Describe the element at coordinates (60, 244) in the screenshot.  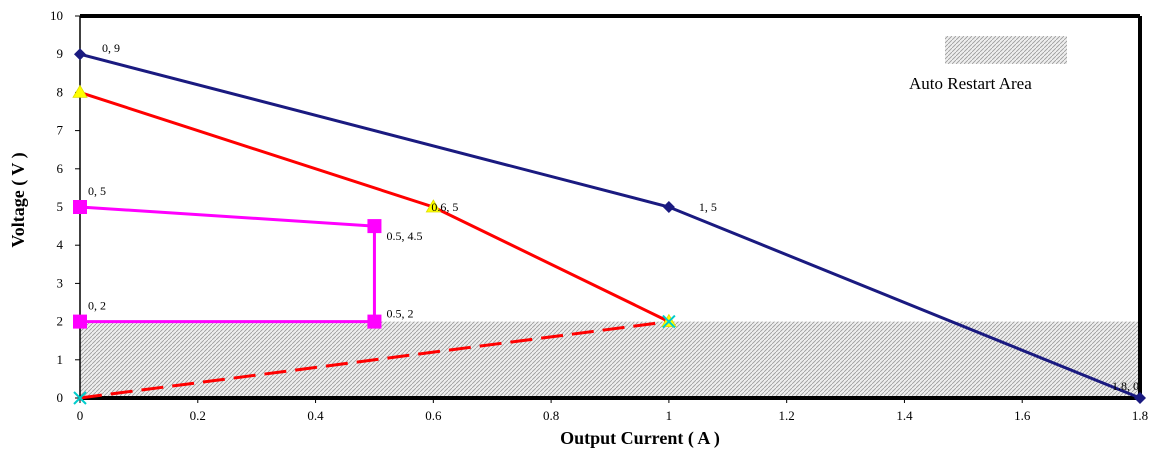
I see `y-tick-label: 4` at that location.